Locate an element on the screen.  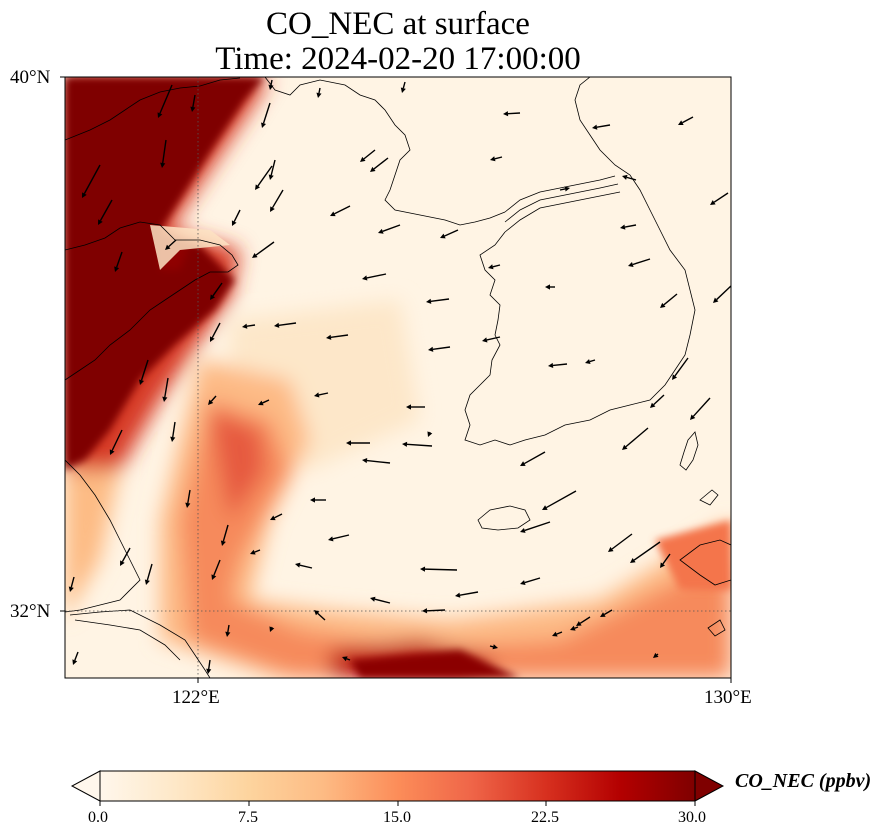
colorbar-bar is located at coordinates (397, 786).